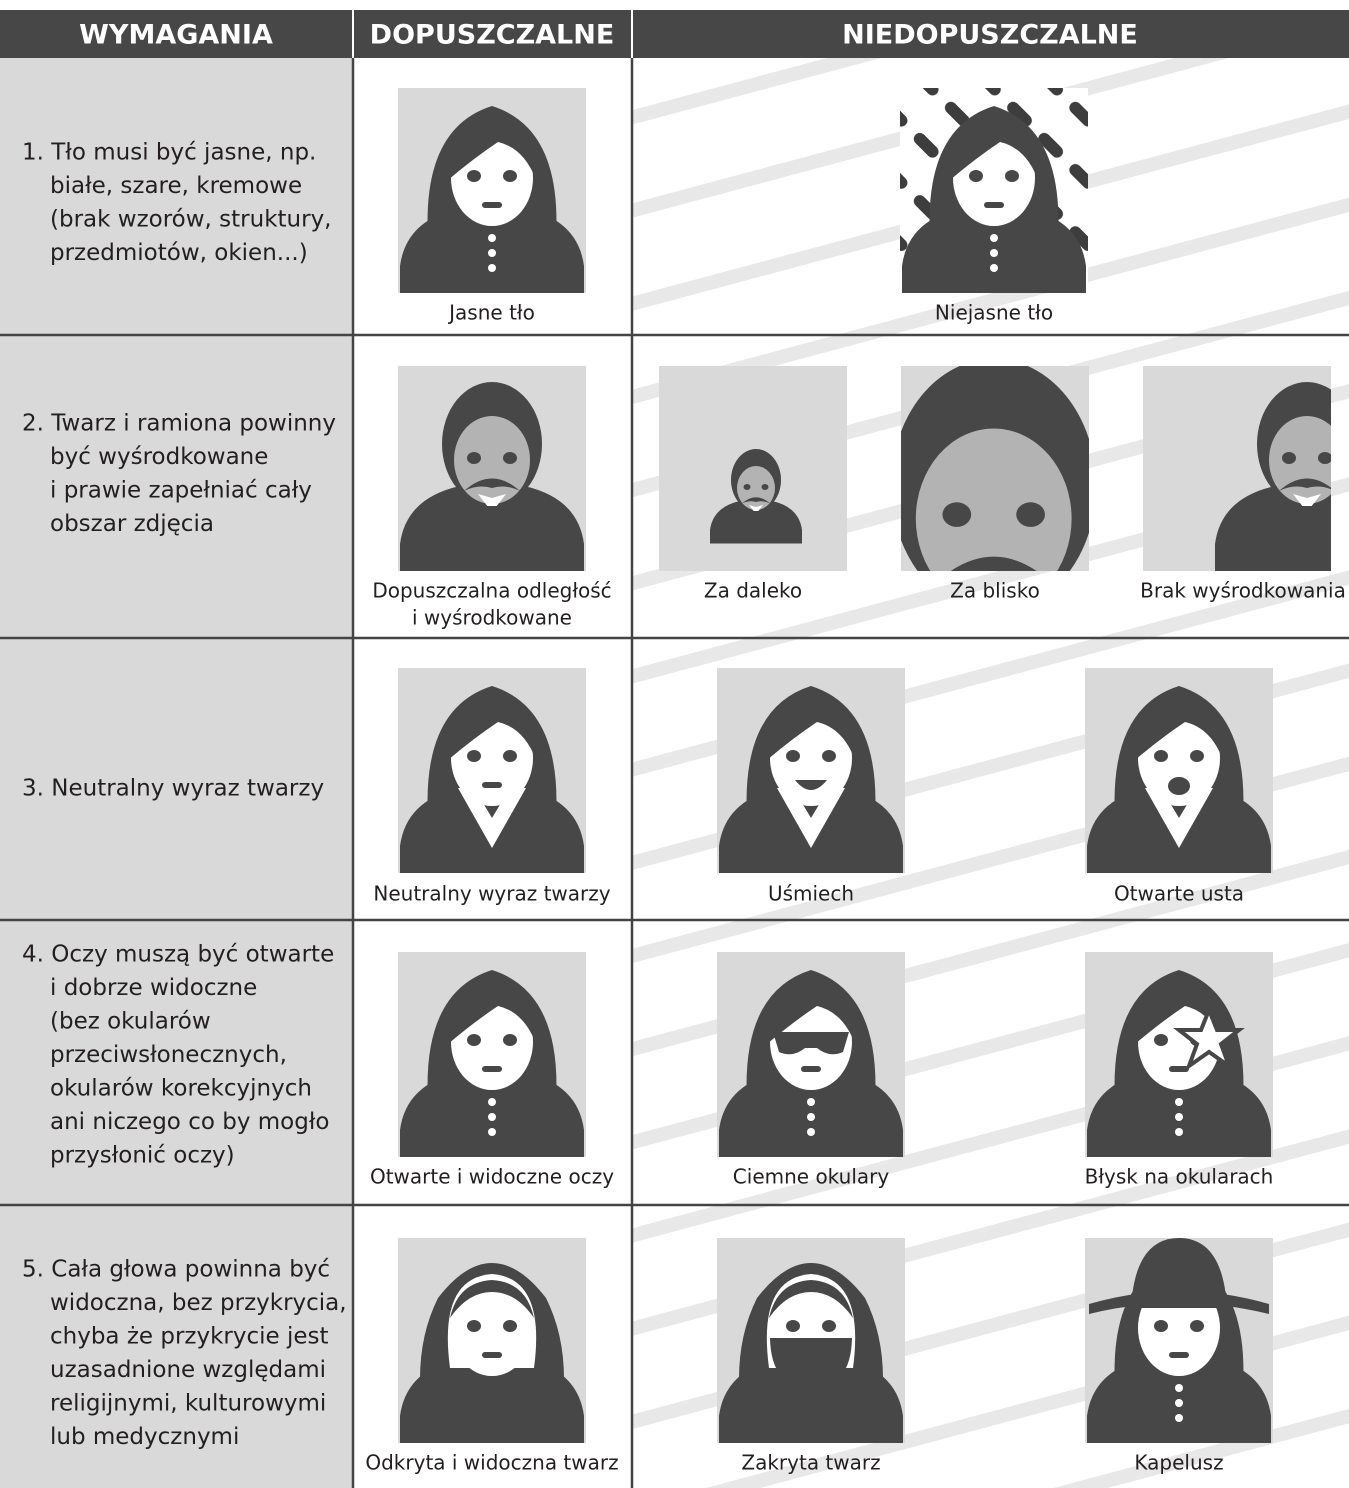  I want to click on requirement-text: 5. Cała głowa powinna być, so click(176, 1270).